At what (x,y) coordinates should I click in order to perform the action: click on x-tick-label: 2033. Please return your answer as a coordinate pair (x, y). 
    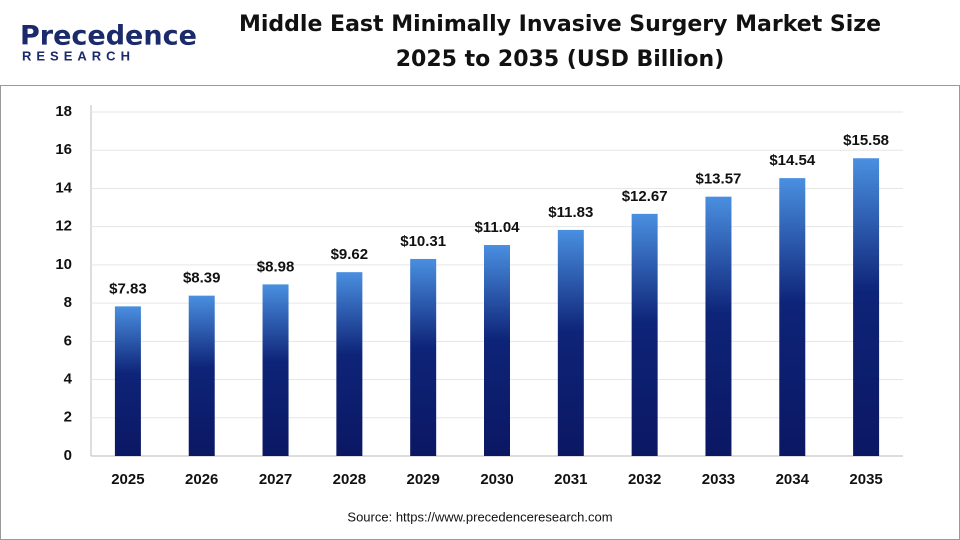
    Looking at the image, I should click on (718, 479).